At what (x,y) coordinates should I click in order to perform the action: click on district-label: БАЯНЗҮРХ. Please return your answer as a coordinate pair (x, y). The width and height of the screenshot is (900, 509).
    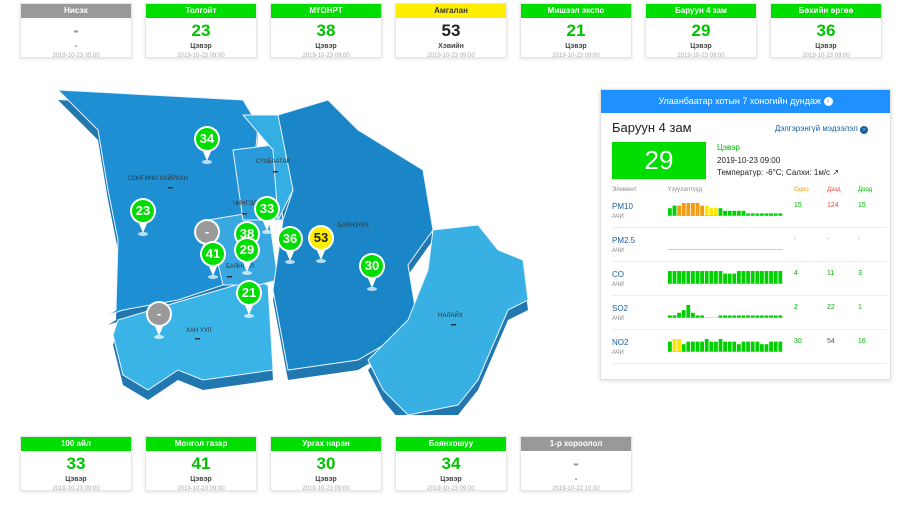
    Looking at the image, I should click on (354, 226).